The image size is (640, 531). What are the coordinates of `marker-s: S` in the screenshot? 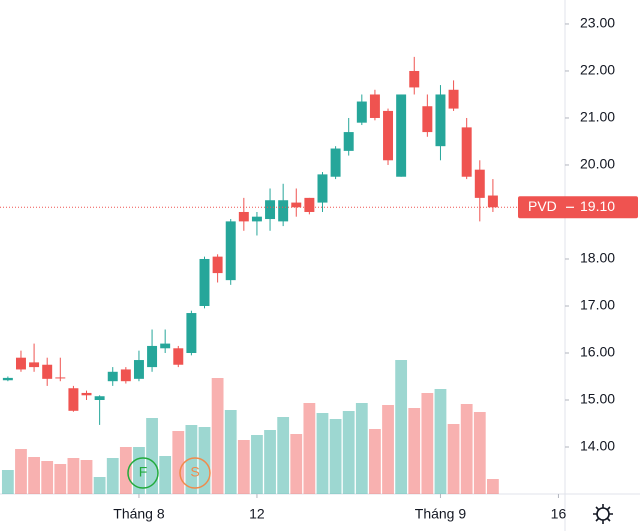 It's located at (195, 473).